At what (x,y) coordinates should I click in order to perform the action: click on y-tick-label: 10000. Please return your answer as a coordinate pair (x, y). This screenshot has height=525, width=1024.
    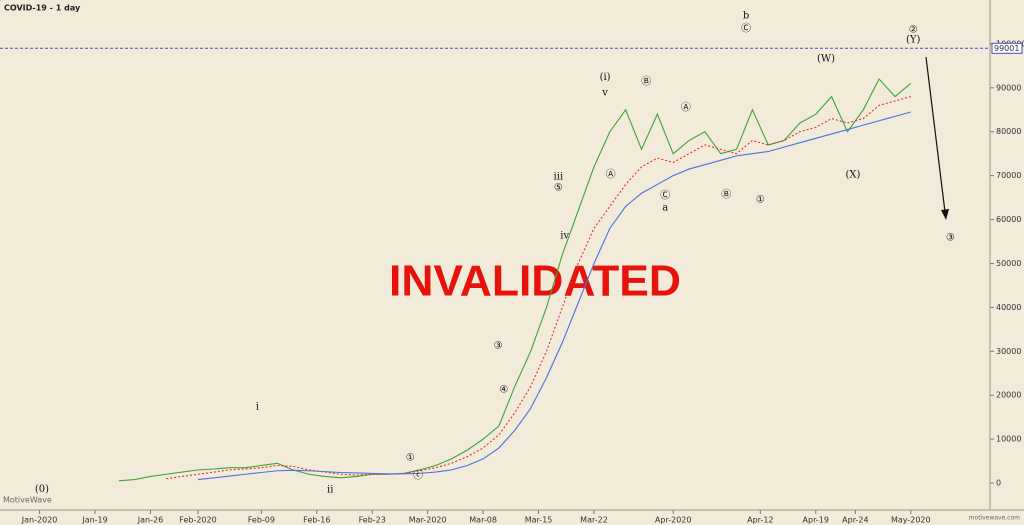
    Looking at the image, I should click on (1008, 439).